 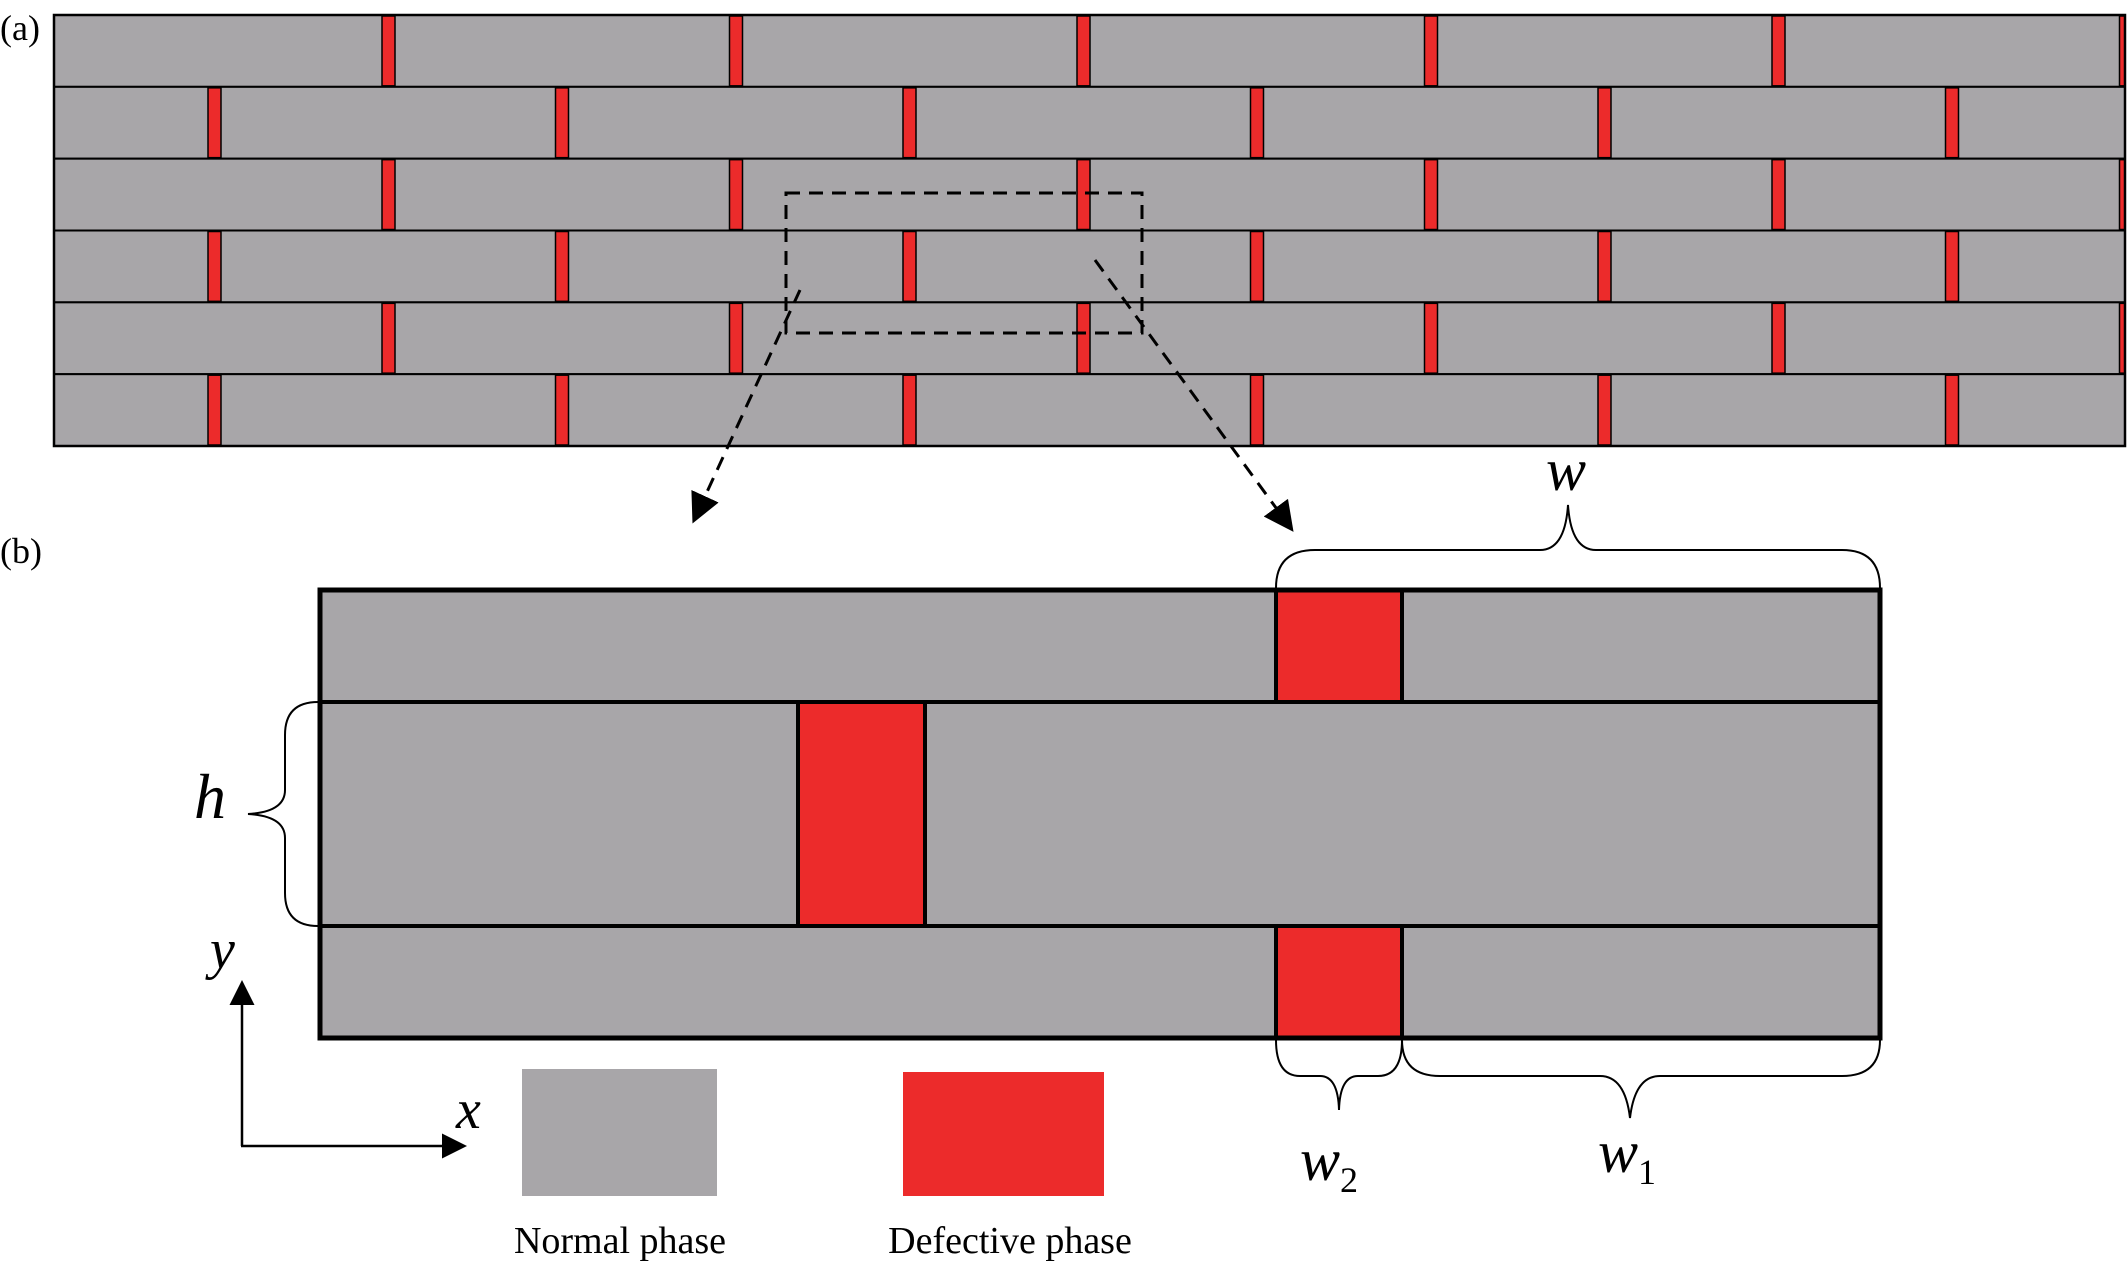 What do you see at coordinates (620, 1240) in the screenshot?
I see `legend-label-normal: Normal phase` at bounding box center [620, 1240].